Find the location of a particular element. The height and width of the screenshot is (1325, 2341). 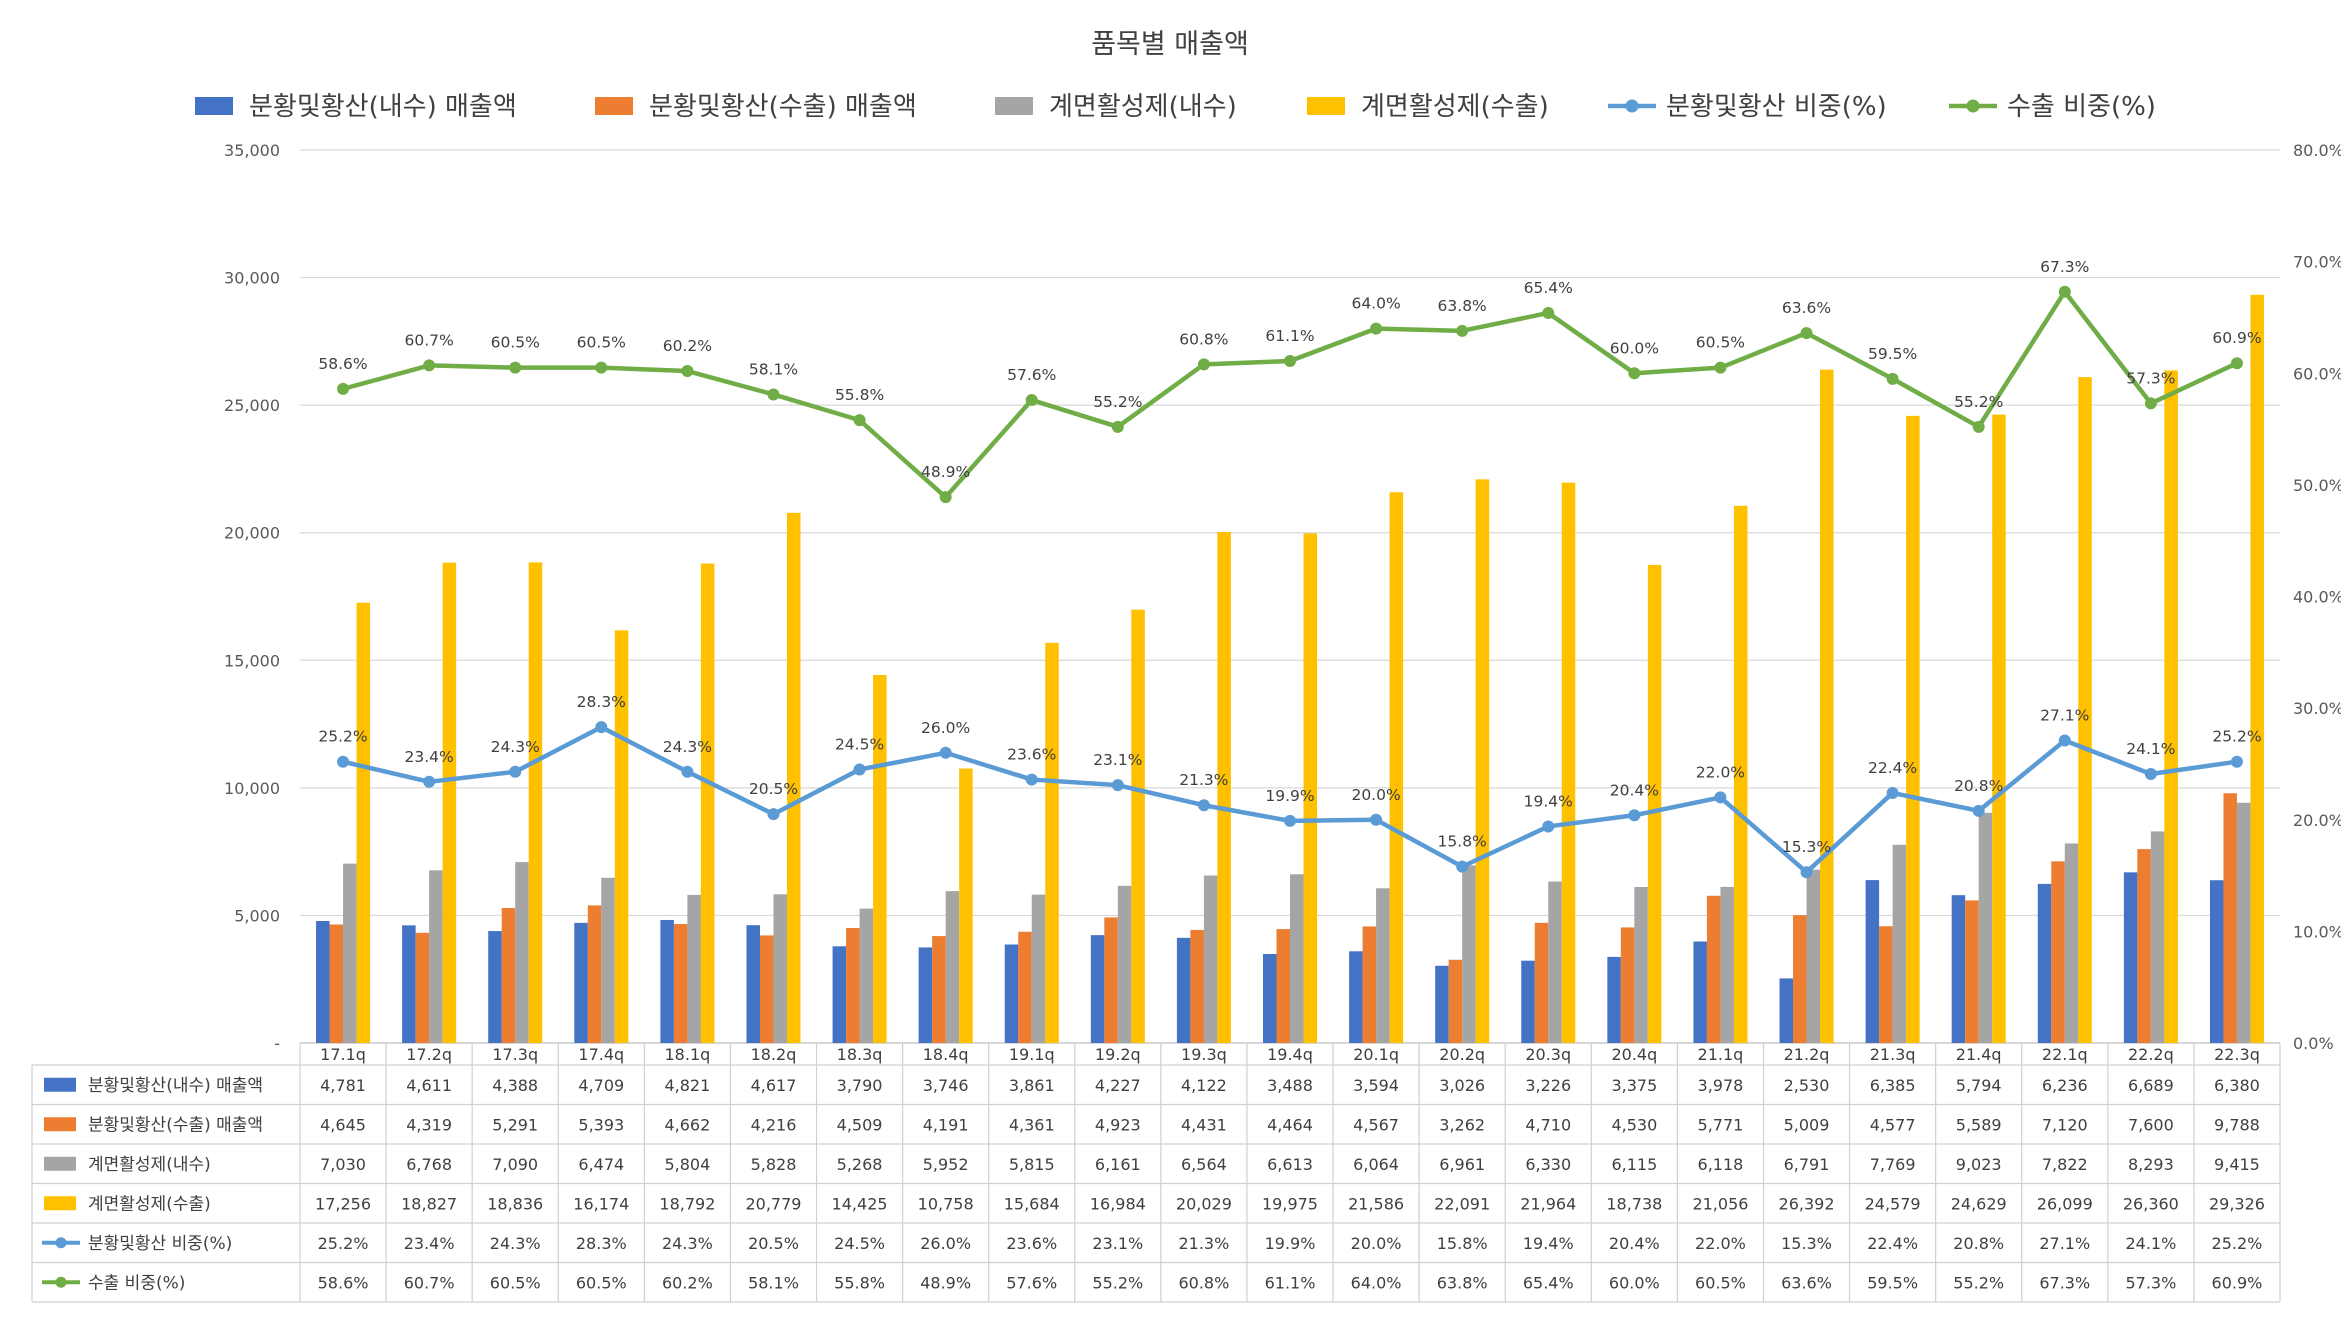

table-cell: 3,746 is located at coordinates (946, 1085).